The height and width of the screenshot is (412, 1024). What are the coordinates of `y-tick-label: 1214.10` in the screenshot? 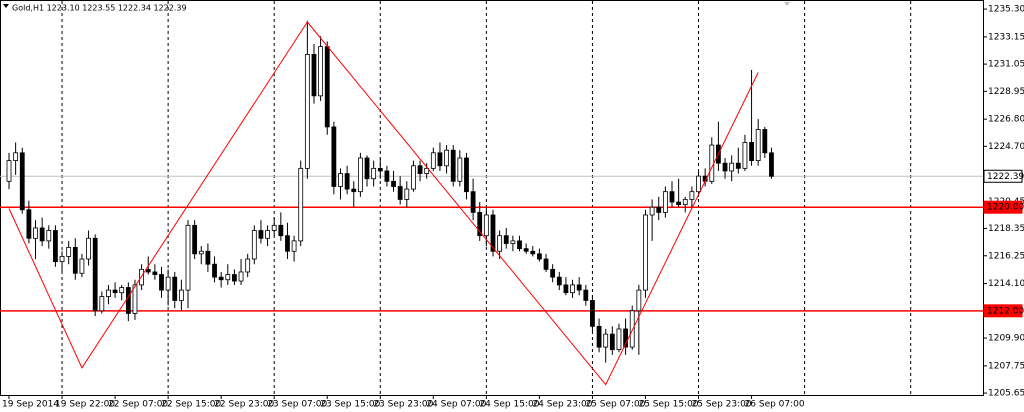 It's located at (1006, 284).